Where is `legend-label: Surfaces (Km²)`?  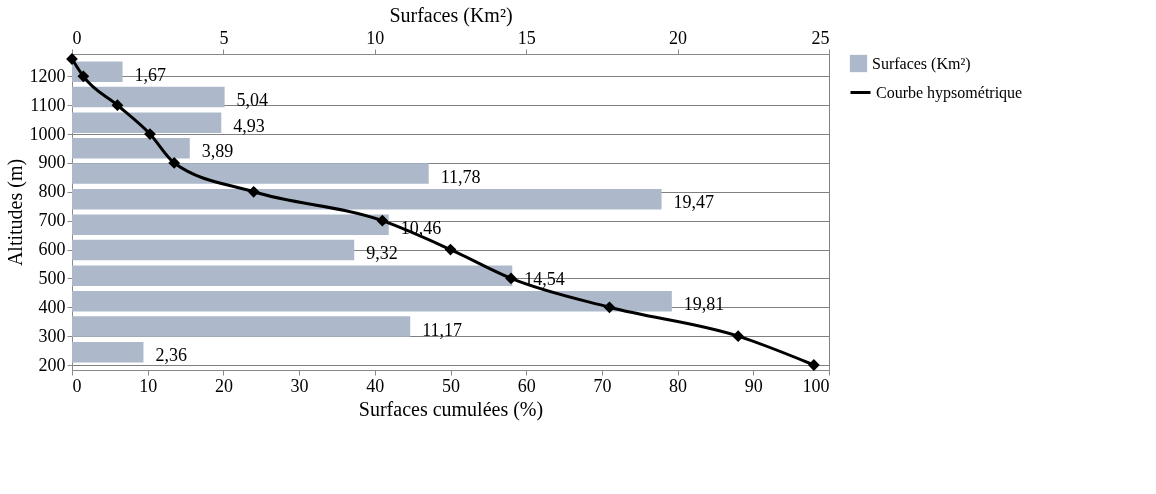 legend-label: Surfaces (Km²) is located at coordinates (921, 63).